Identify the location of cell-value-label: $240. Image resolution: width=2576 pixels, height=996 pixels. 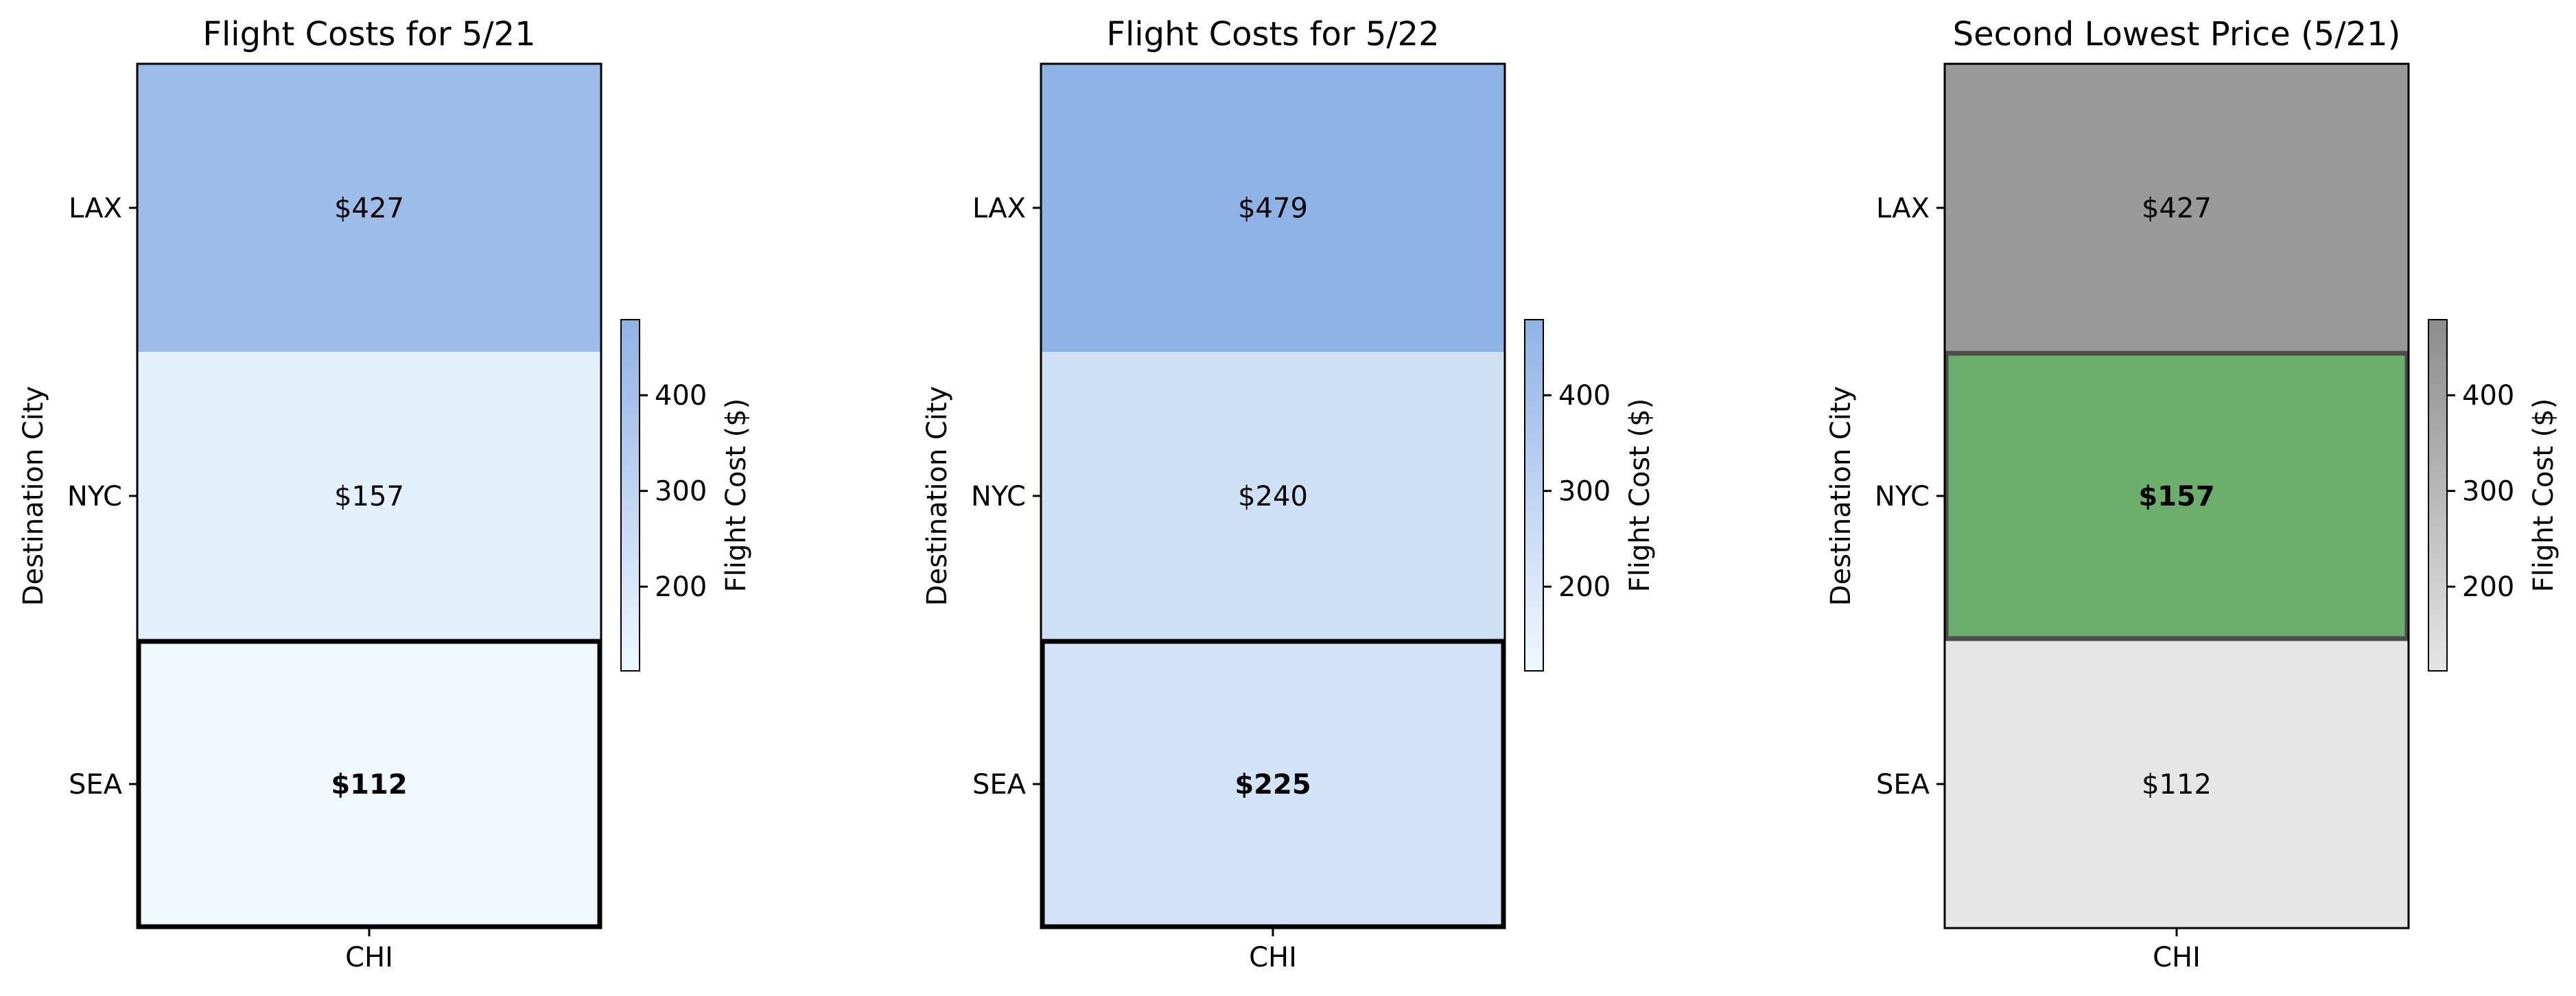
(1273, 496).